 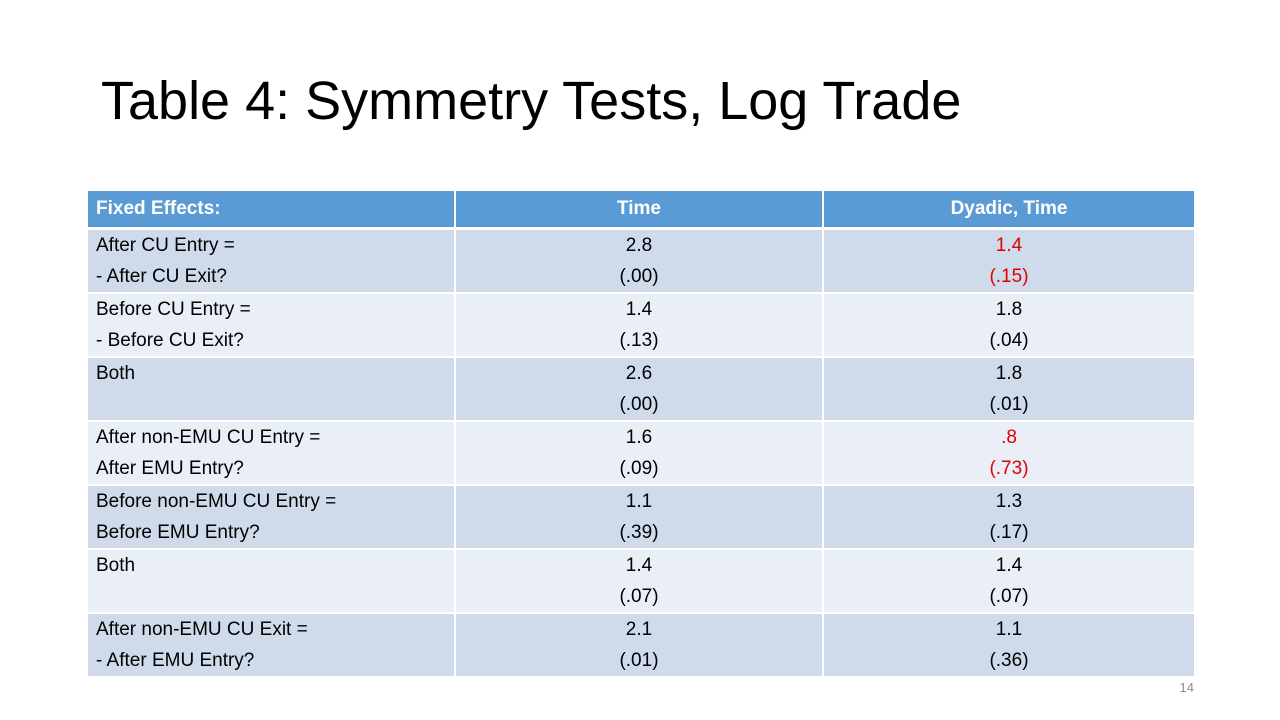 What do you see at coordinates (639, 373) in the screenshot?
I see `time-estimate: 2.6` at bounding box center [639, 373].